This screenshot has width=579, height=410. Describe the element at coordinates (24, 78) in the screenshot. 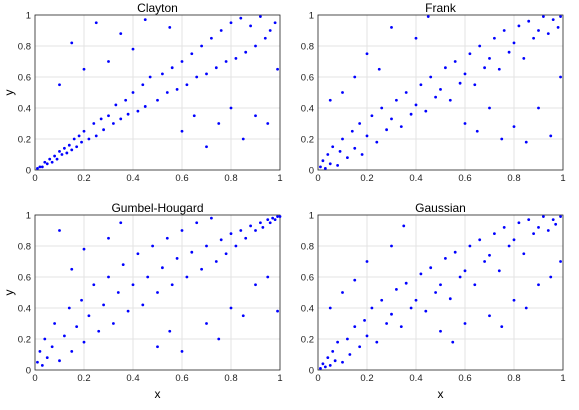

I see `clayton-y-tick-label: 0.6` at that location.